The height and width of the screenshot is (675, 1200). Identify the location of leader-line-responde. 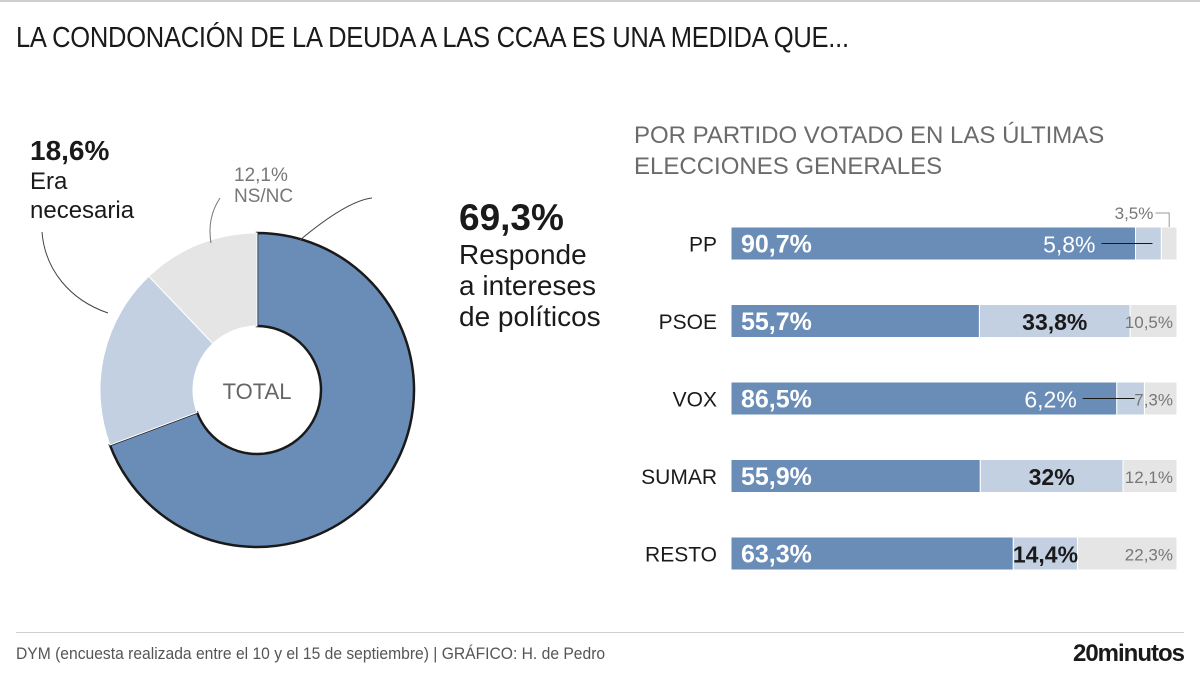
(336, 219).